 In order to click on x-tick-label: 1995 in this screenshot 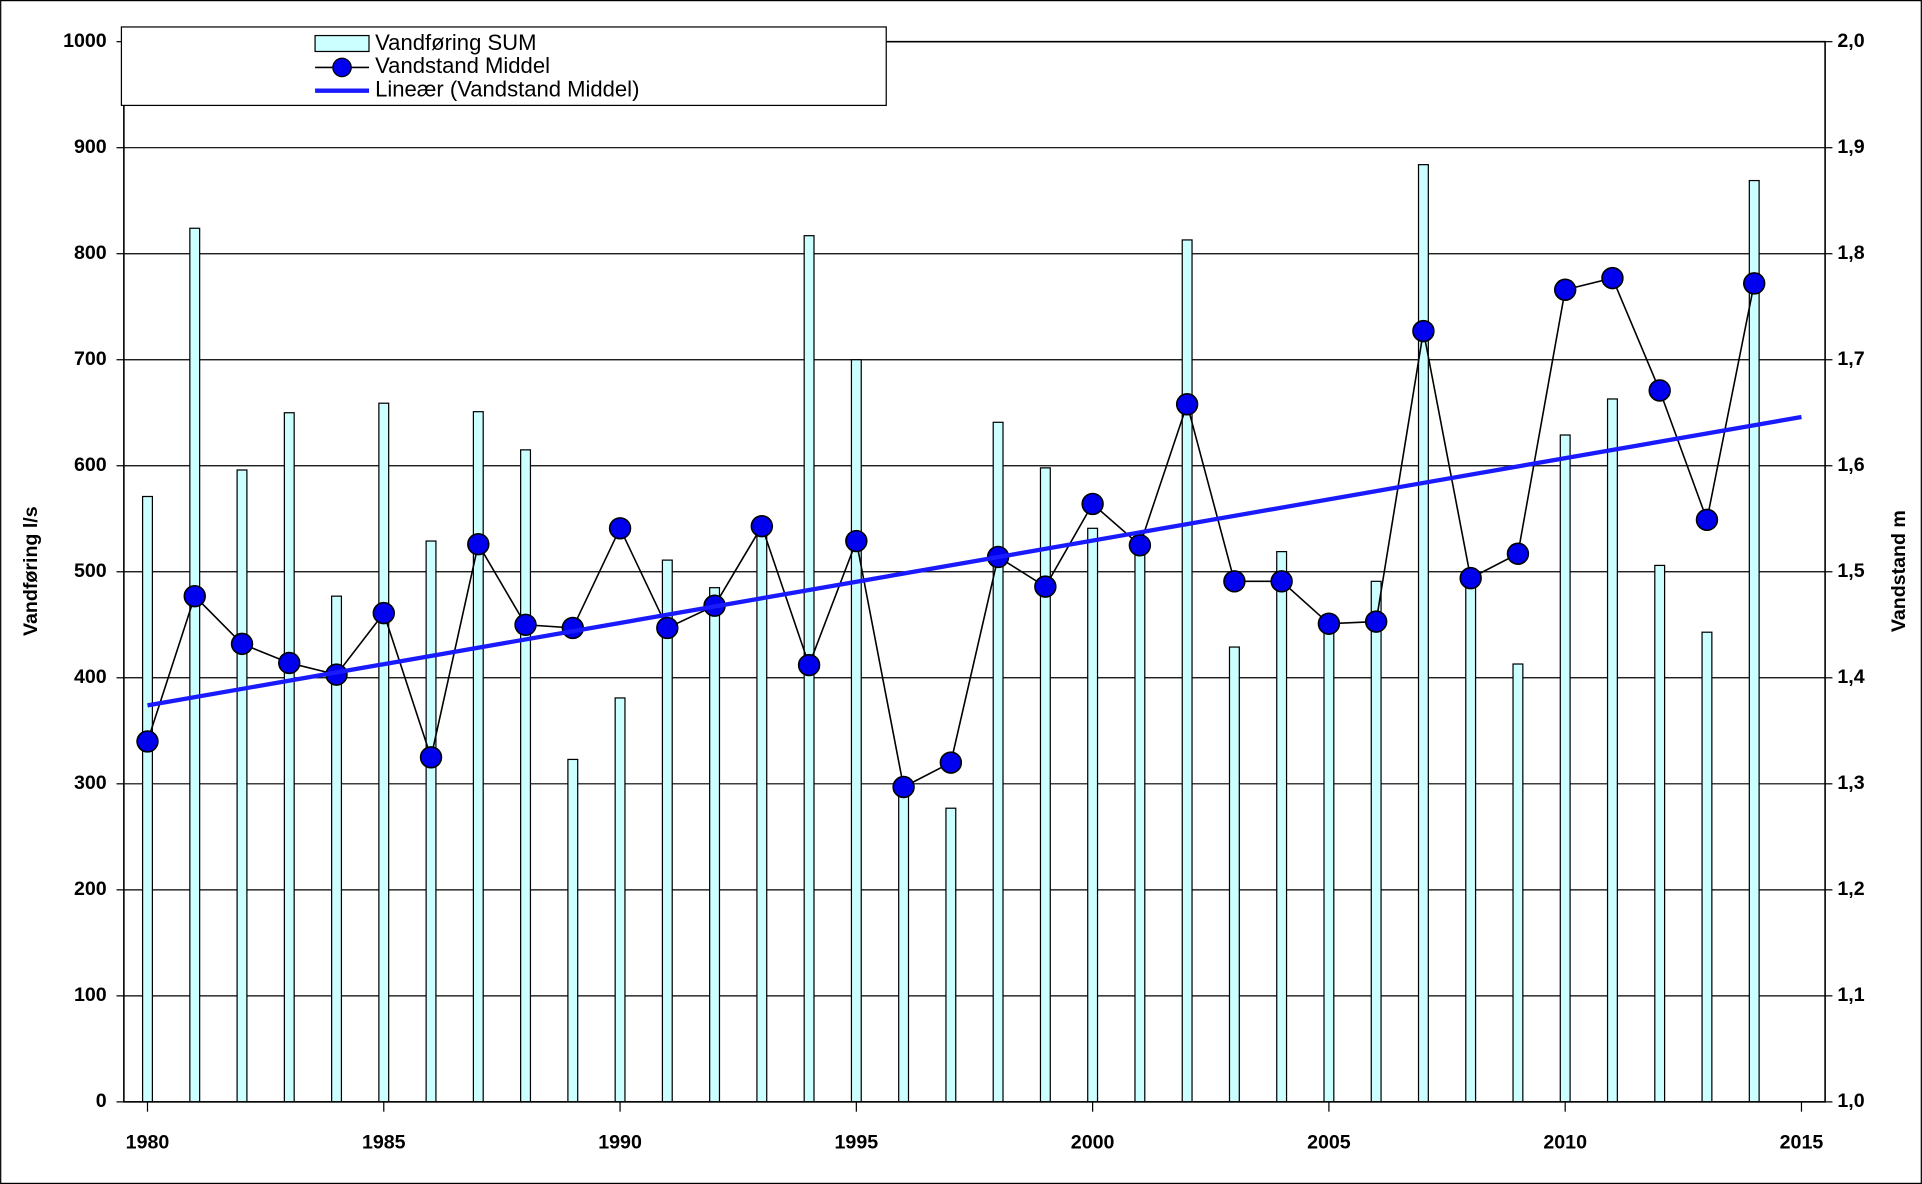, I will do `click(857, 1143)`.